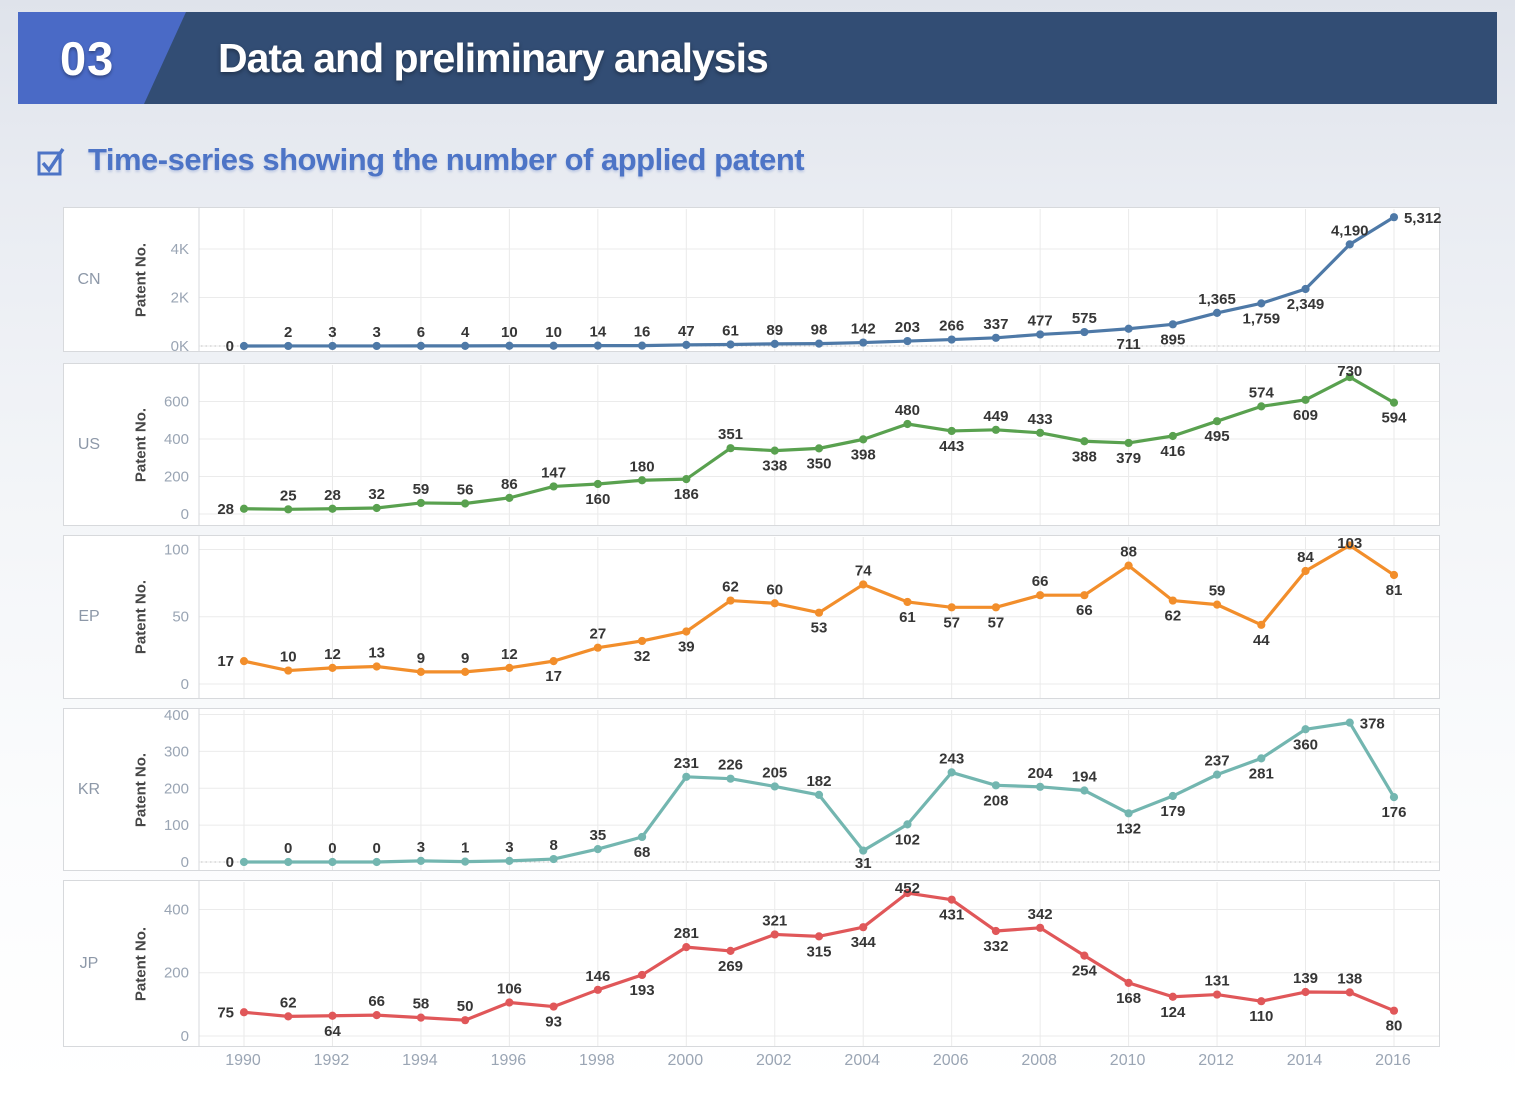  I want to click on data-point-label: 4,190, so click(1350, 230).